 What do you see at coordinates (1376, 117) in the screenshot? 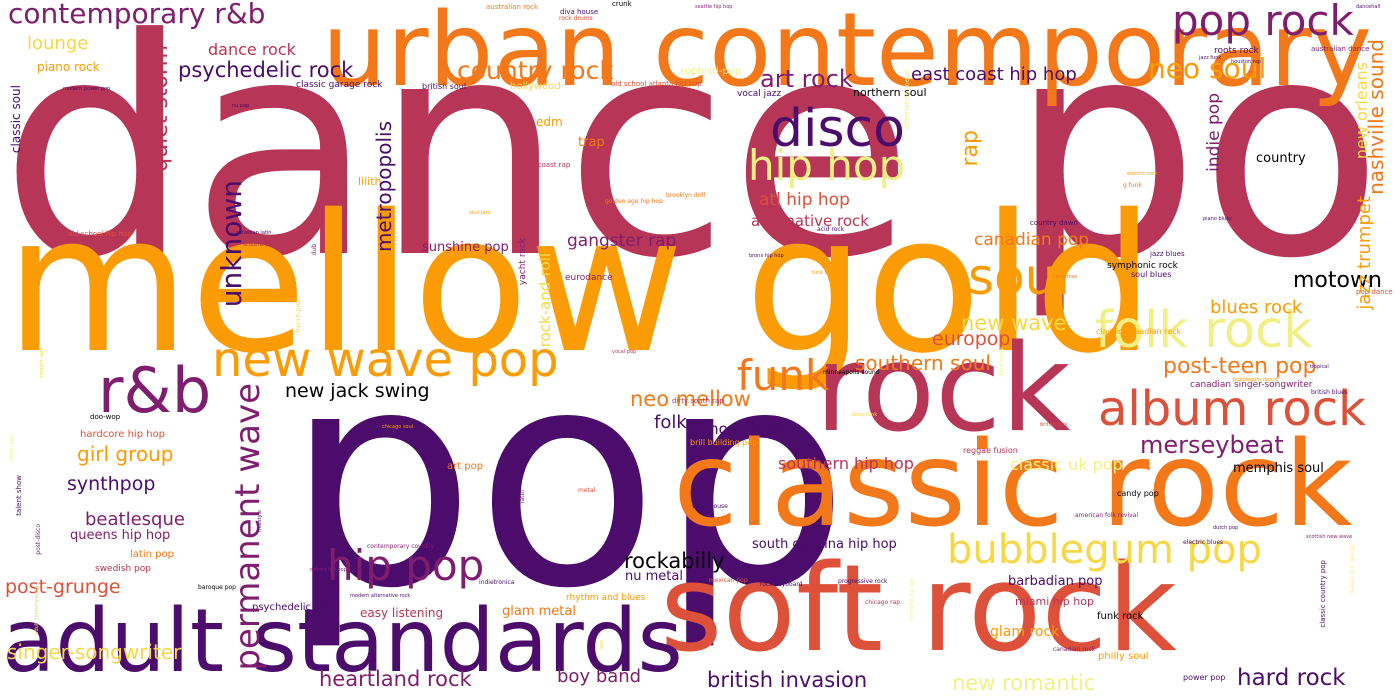
I see `word-genre: nashville sound` at bounding box center [1376, 117].